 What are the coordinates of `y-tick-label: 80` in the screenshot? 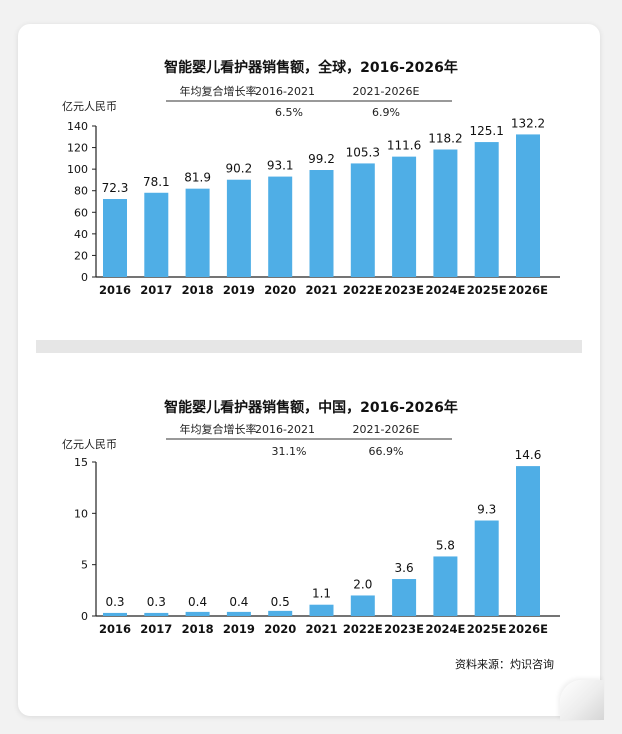 It's located at (81, 191).